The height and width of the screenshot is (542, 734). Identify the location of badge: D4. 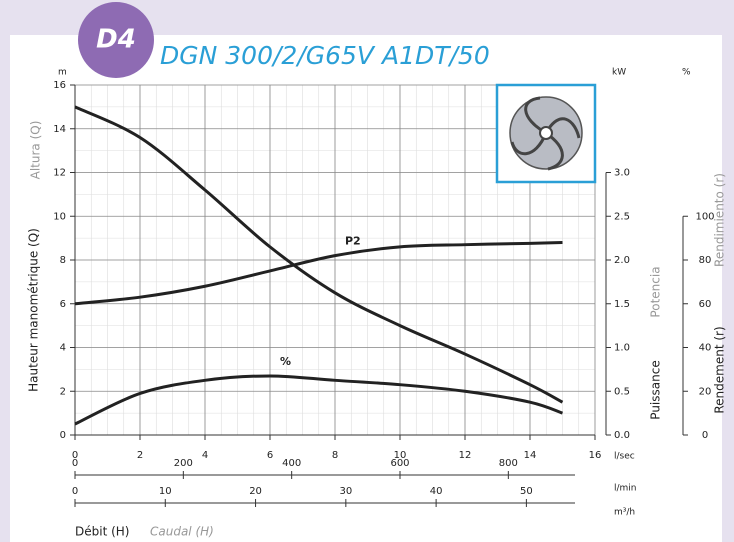
(116, 40).